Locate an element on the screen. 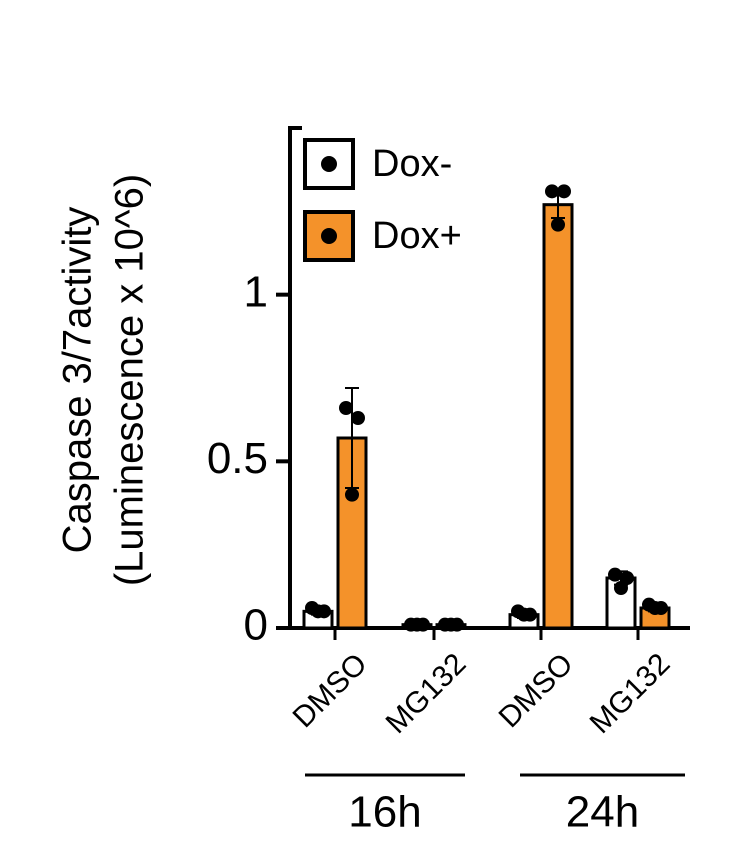 Image resolution: width=737 pixels, height=842 pixels. y-tick-label: 0.5 is located at coordinates (237, 458).